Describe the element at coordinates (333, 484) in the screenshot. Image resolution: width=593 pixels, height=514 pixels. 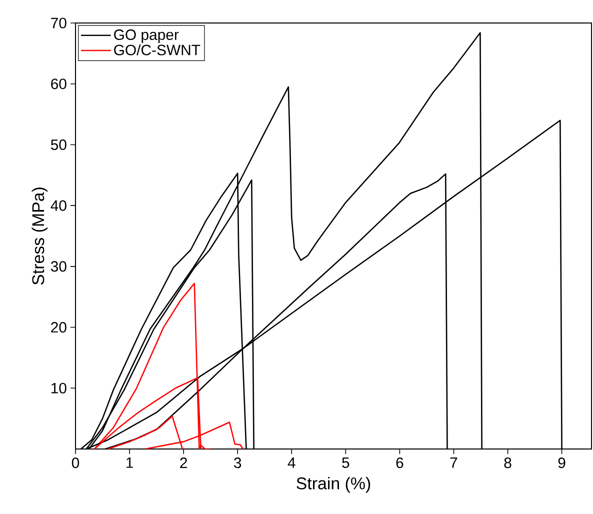
I see `x-axis-title: Strain (%)` at that location.